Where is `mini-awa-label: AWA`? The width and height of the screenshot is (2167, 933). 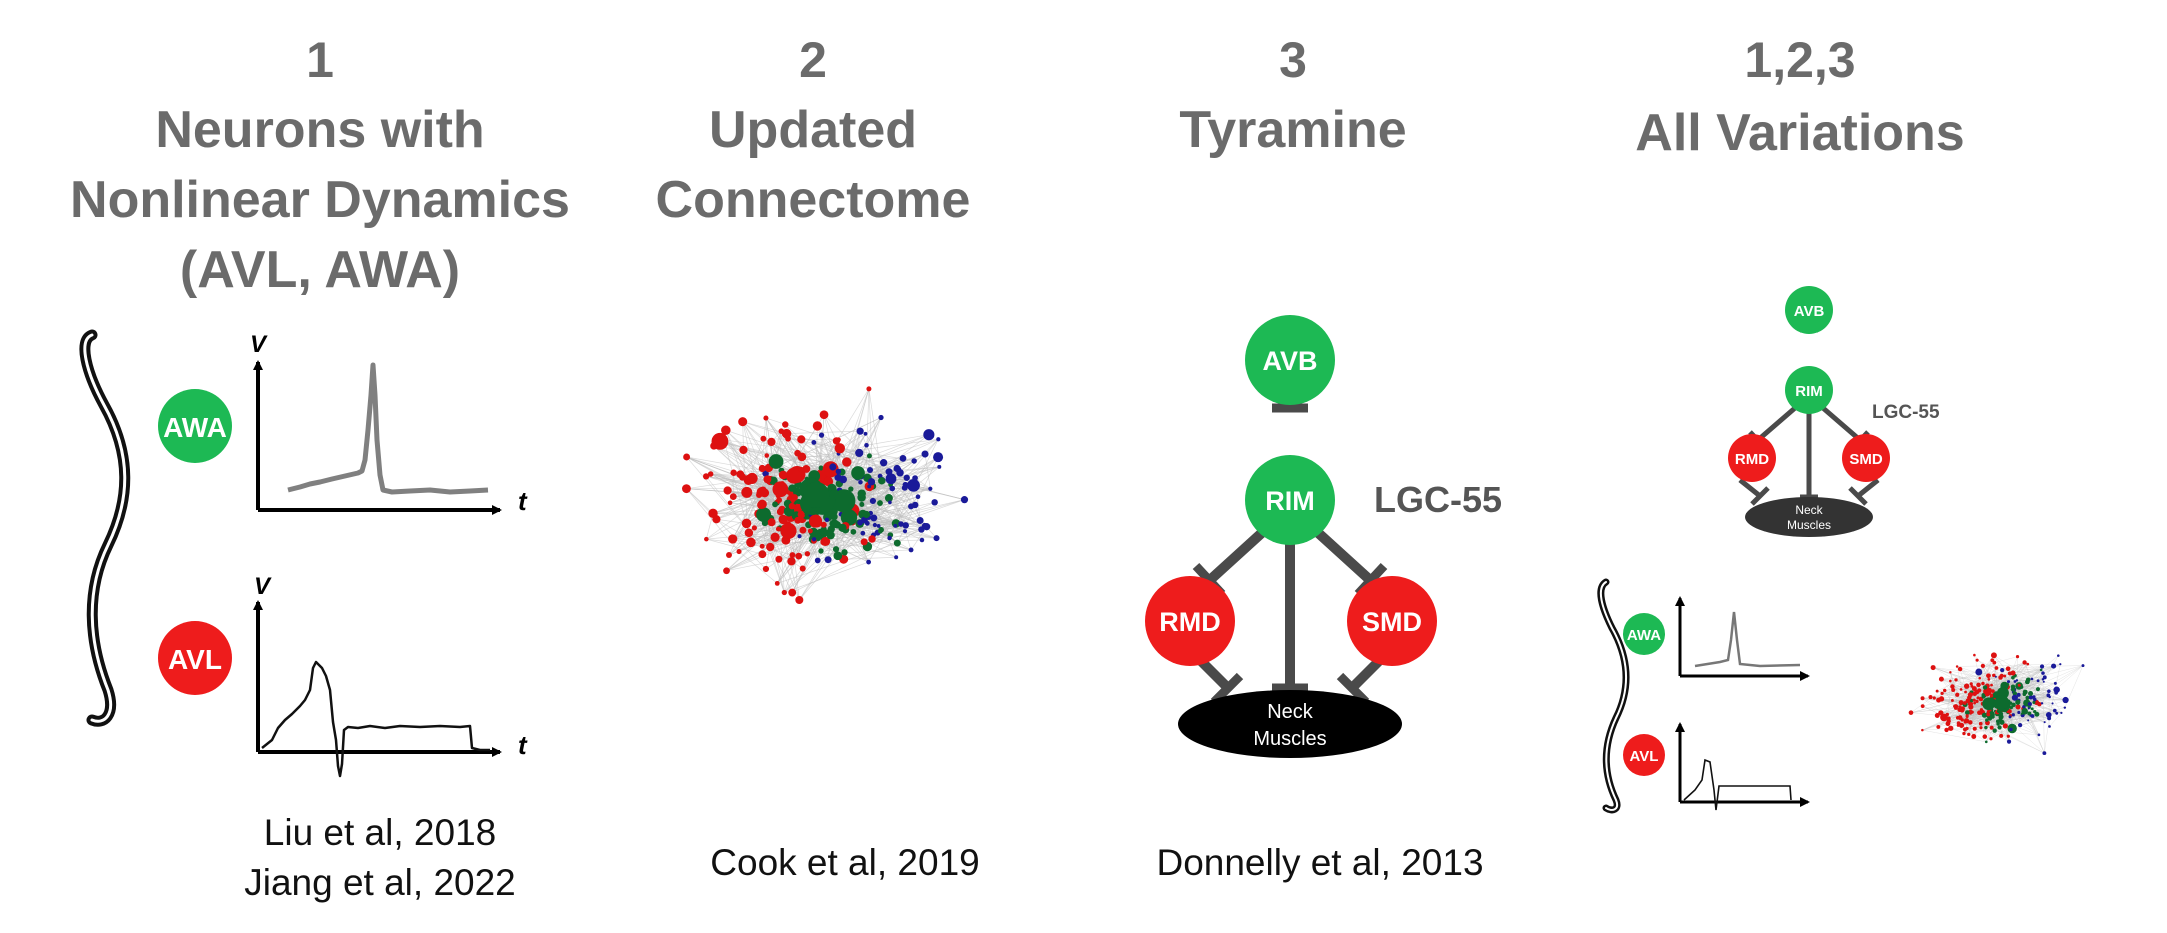
mini-awa-label: AWA is located at coordinates (1644, 635).